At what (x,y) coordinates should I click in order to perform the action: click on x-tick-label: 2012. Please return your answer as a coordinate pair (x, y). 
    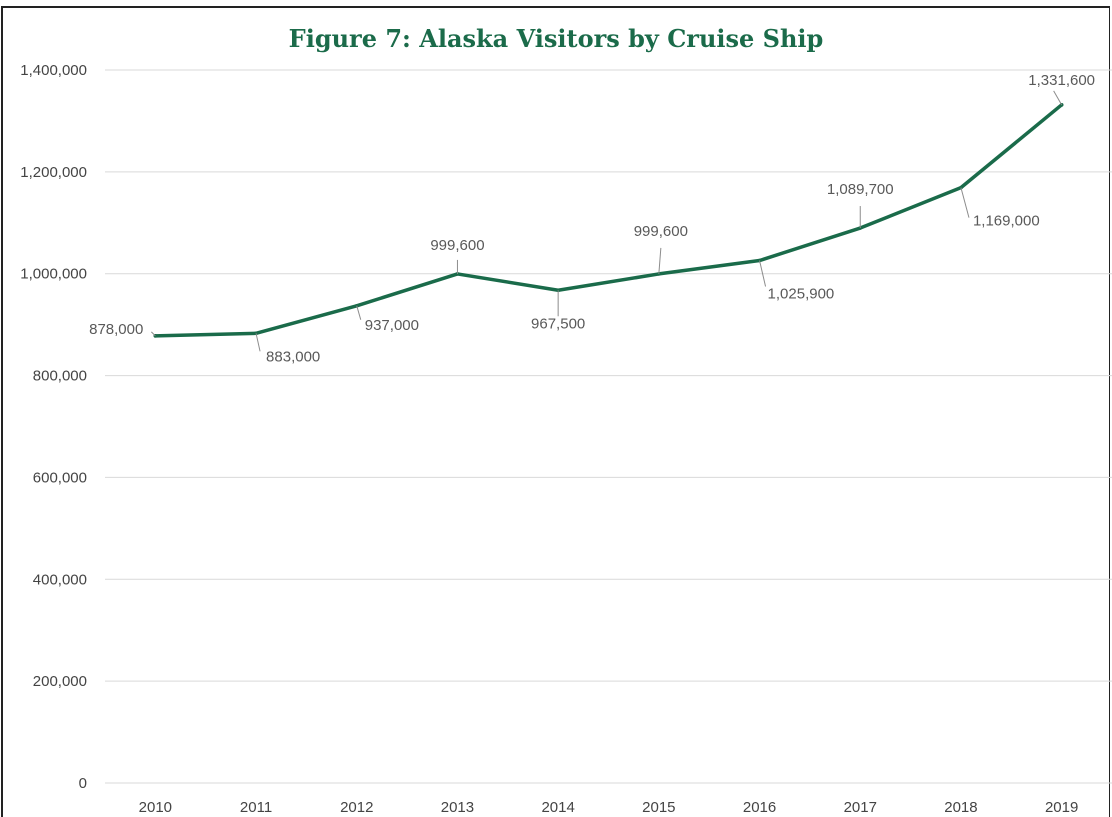
    Looking at the image, I should click on (356, 807).